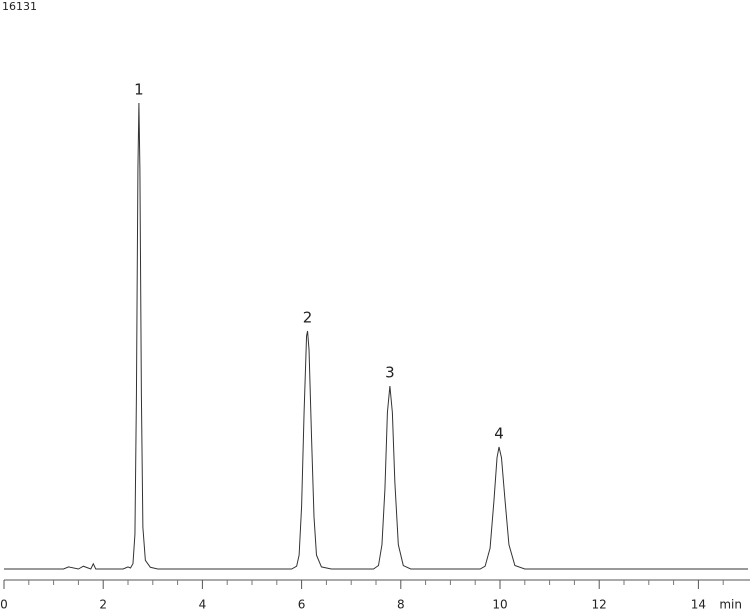 This screenshot has width=750, height=611. I want to click on x-tick-label: 14, so click(698, 604).